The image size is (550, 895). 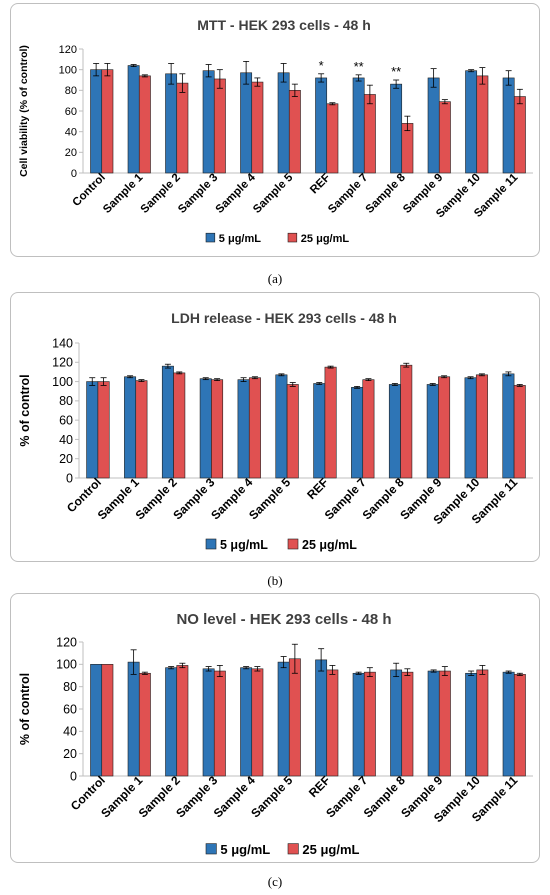 I want to click on caption-c: (c), so click(x=275, y=881).